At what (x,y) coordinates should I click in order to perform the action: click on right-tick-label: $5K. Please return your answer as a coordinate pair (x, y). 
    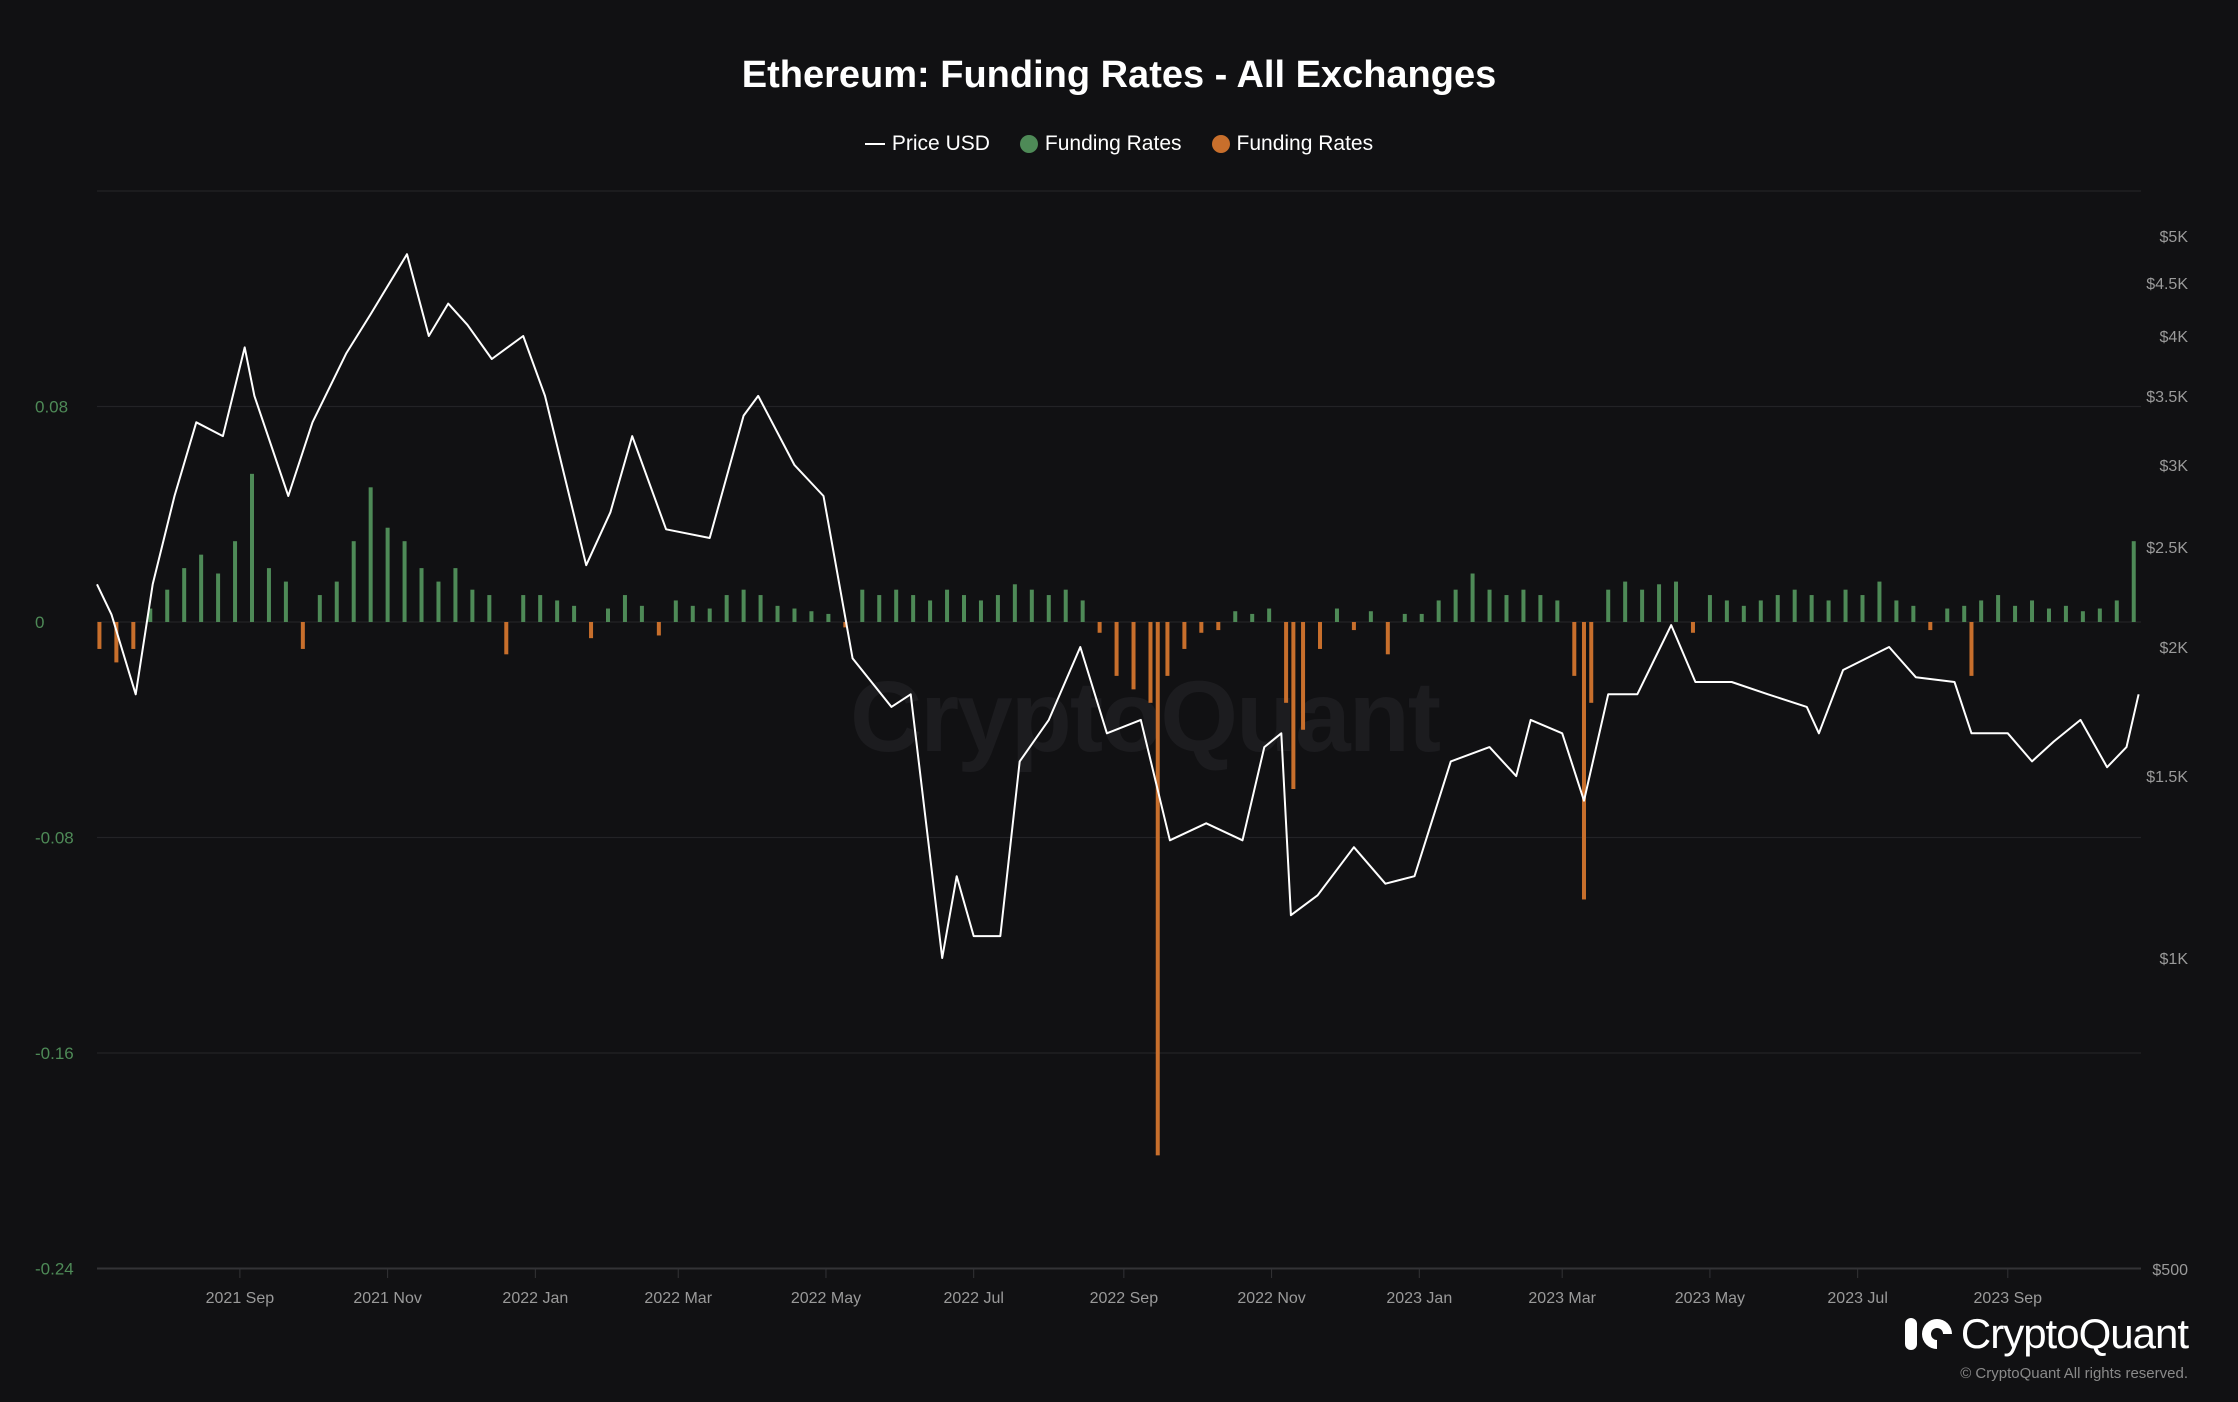
    Looking at the image, I should click on (2174, 237).